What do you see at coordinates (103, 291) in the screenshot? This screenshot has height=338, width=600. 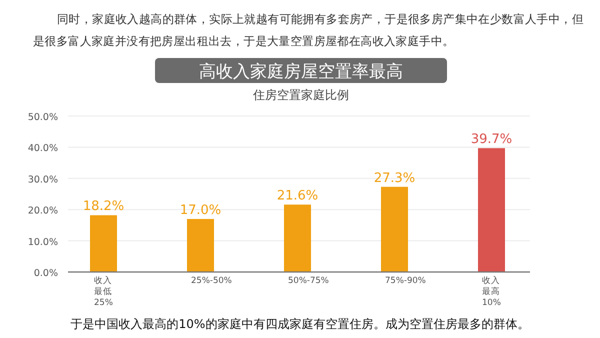 I see `x-tick-label: 收入最低25%` at bounding box center [103, 291].